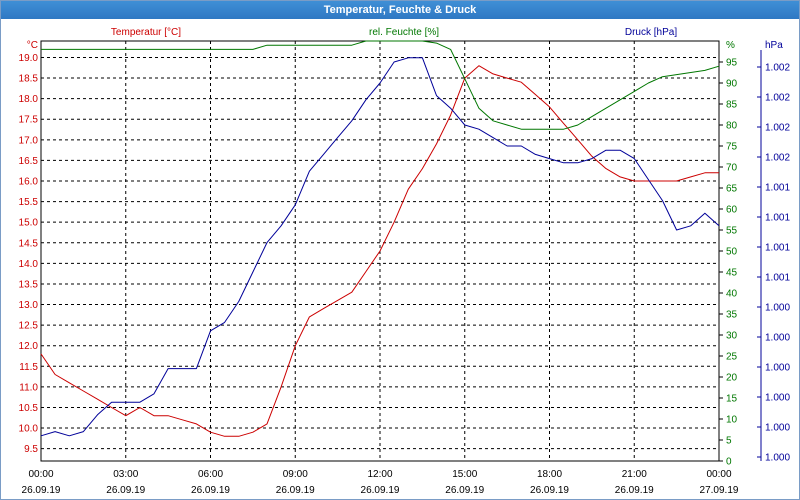  Describe the element at coordinates (732, 147) in the screenshot. I see `humidity-tick-label: 75` at that location.